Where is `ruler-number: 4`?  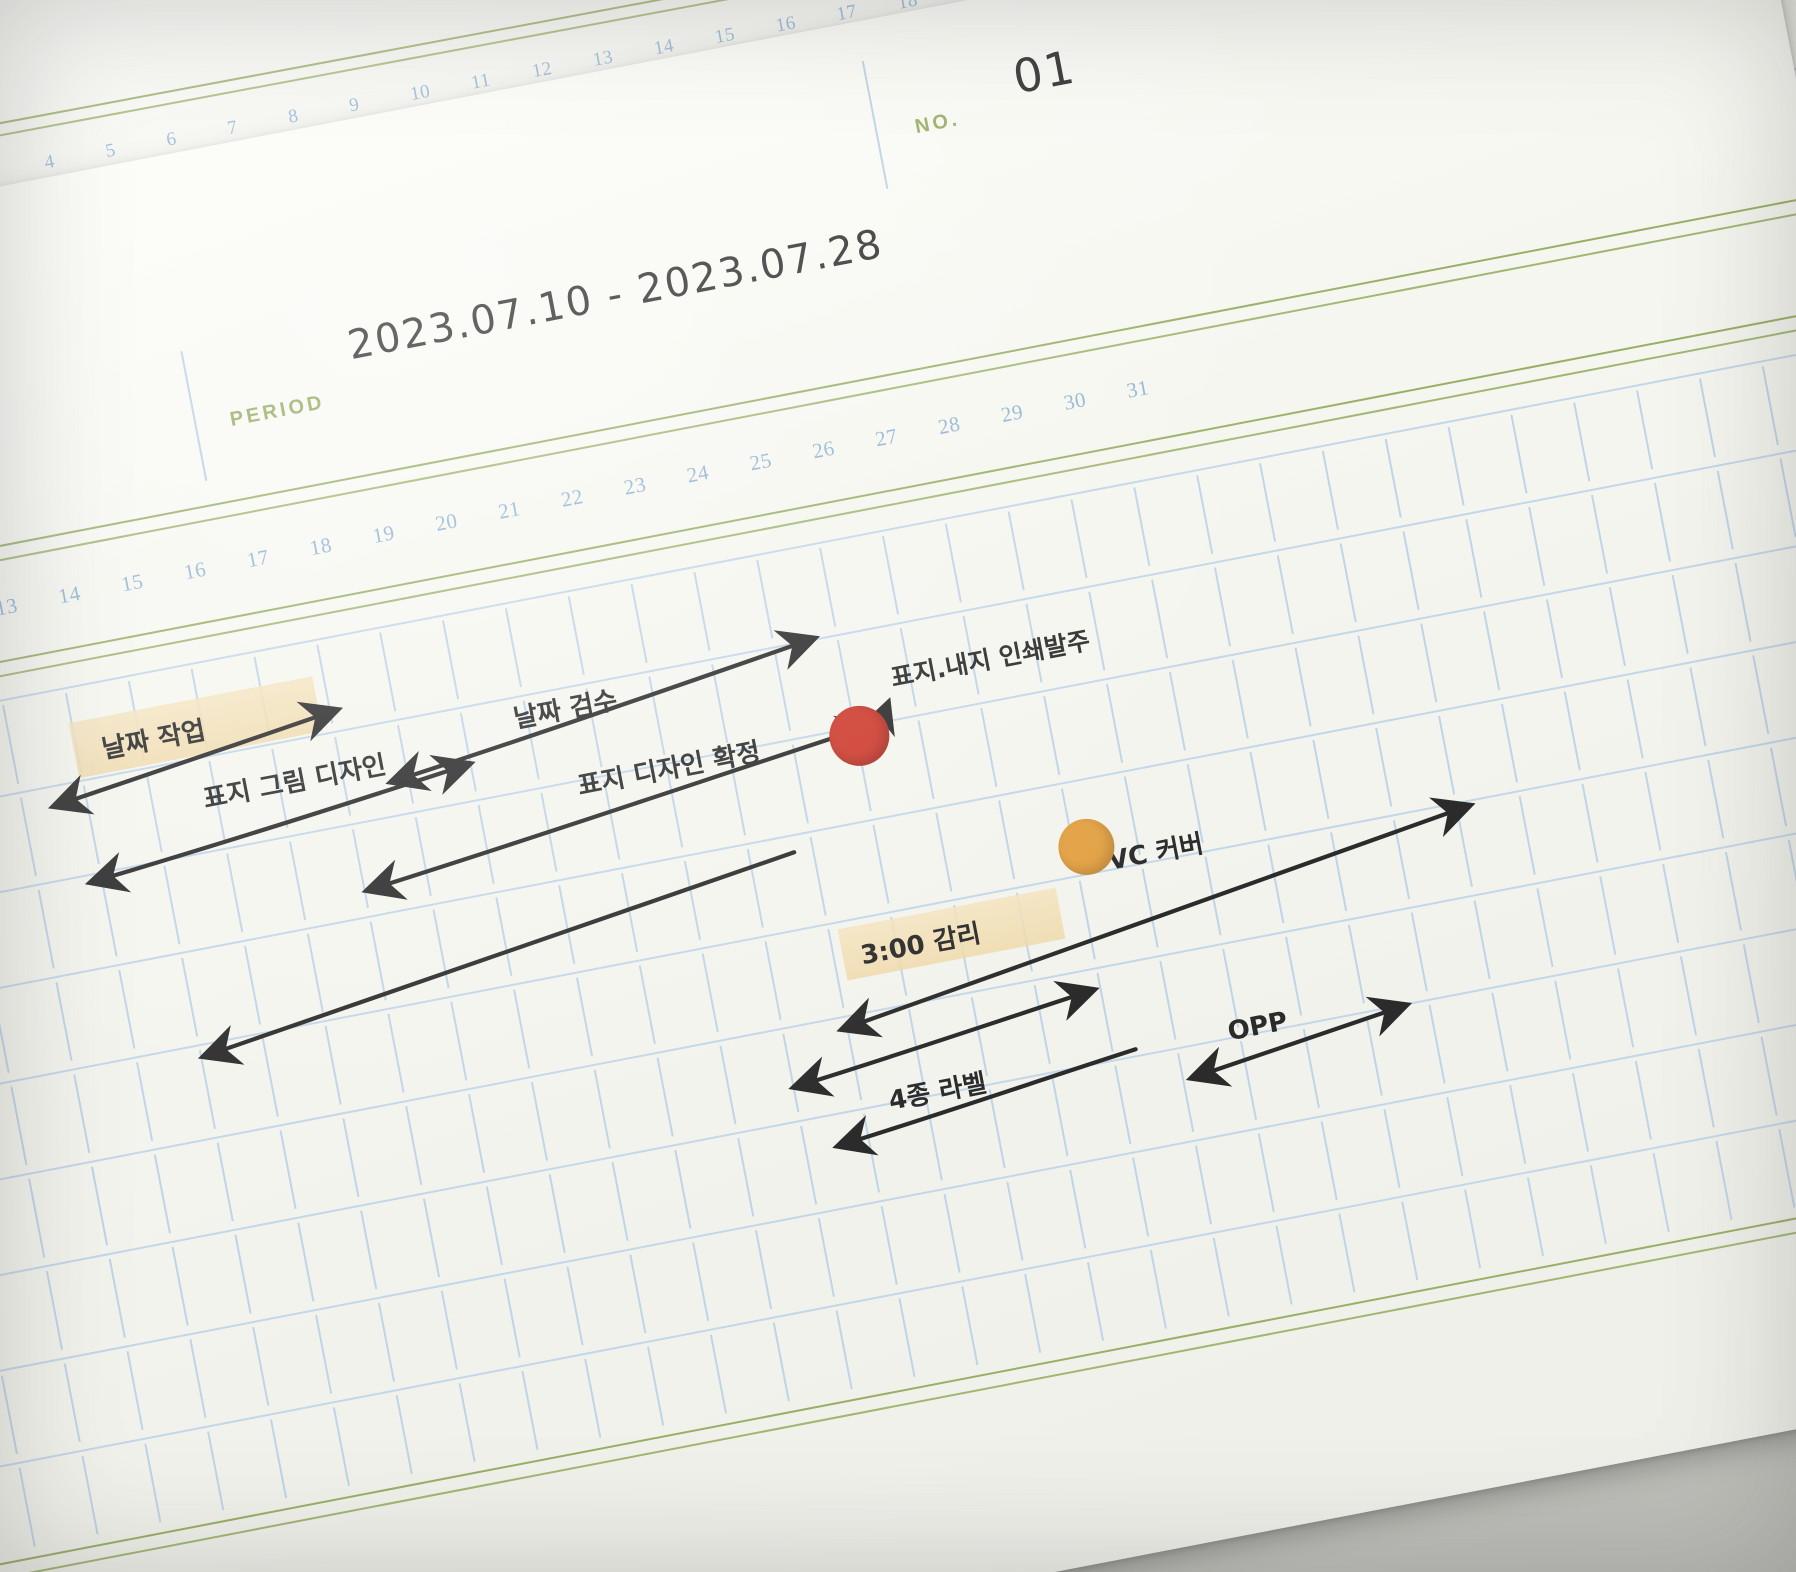 ruler-number: 4 is located at coordinates (49, 162).